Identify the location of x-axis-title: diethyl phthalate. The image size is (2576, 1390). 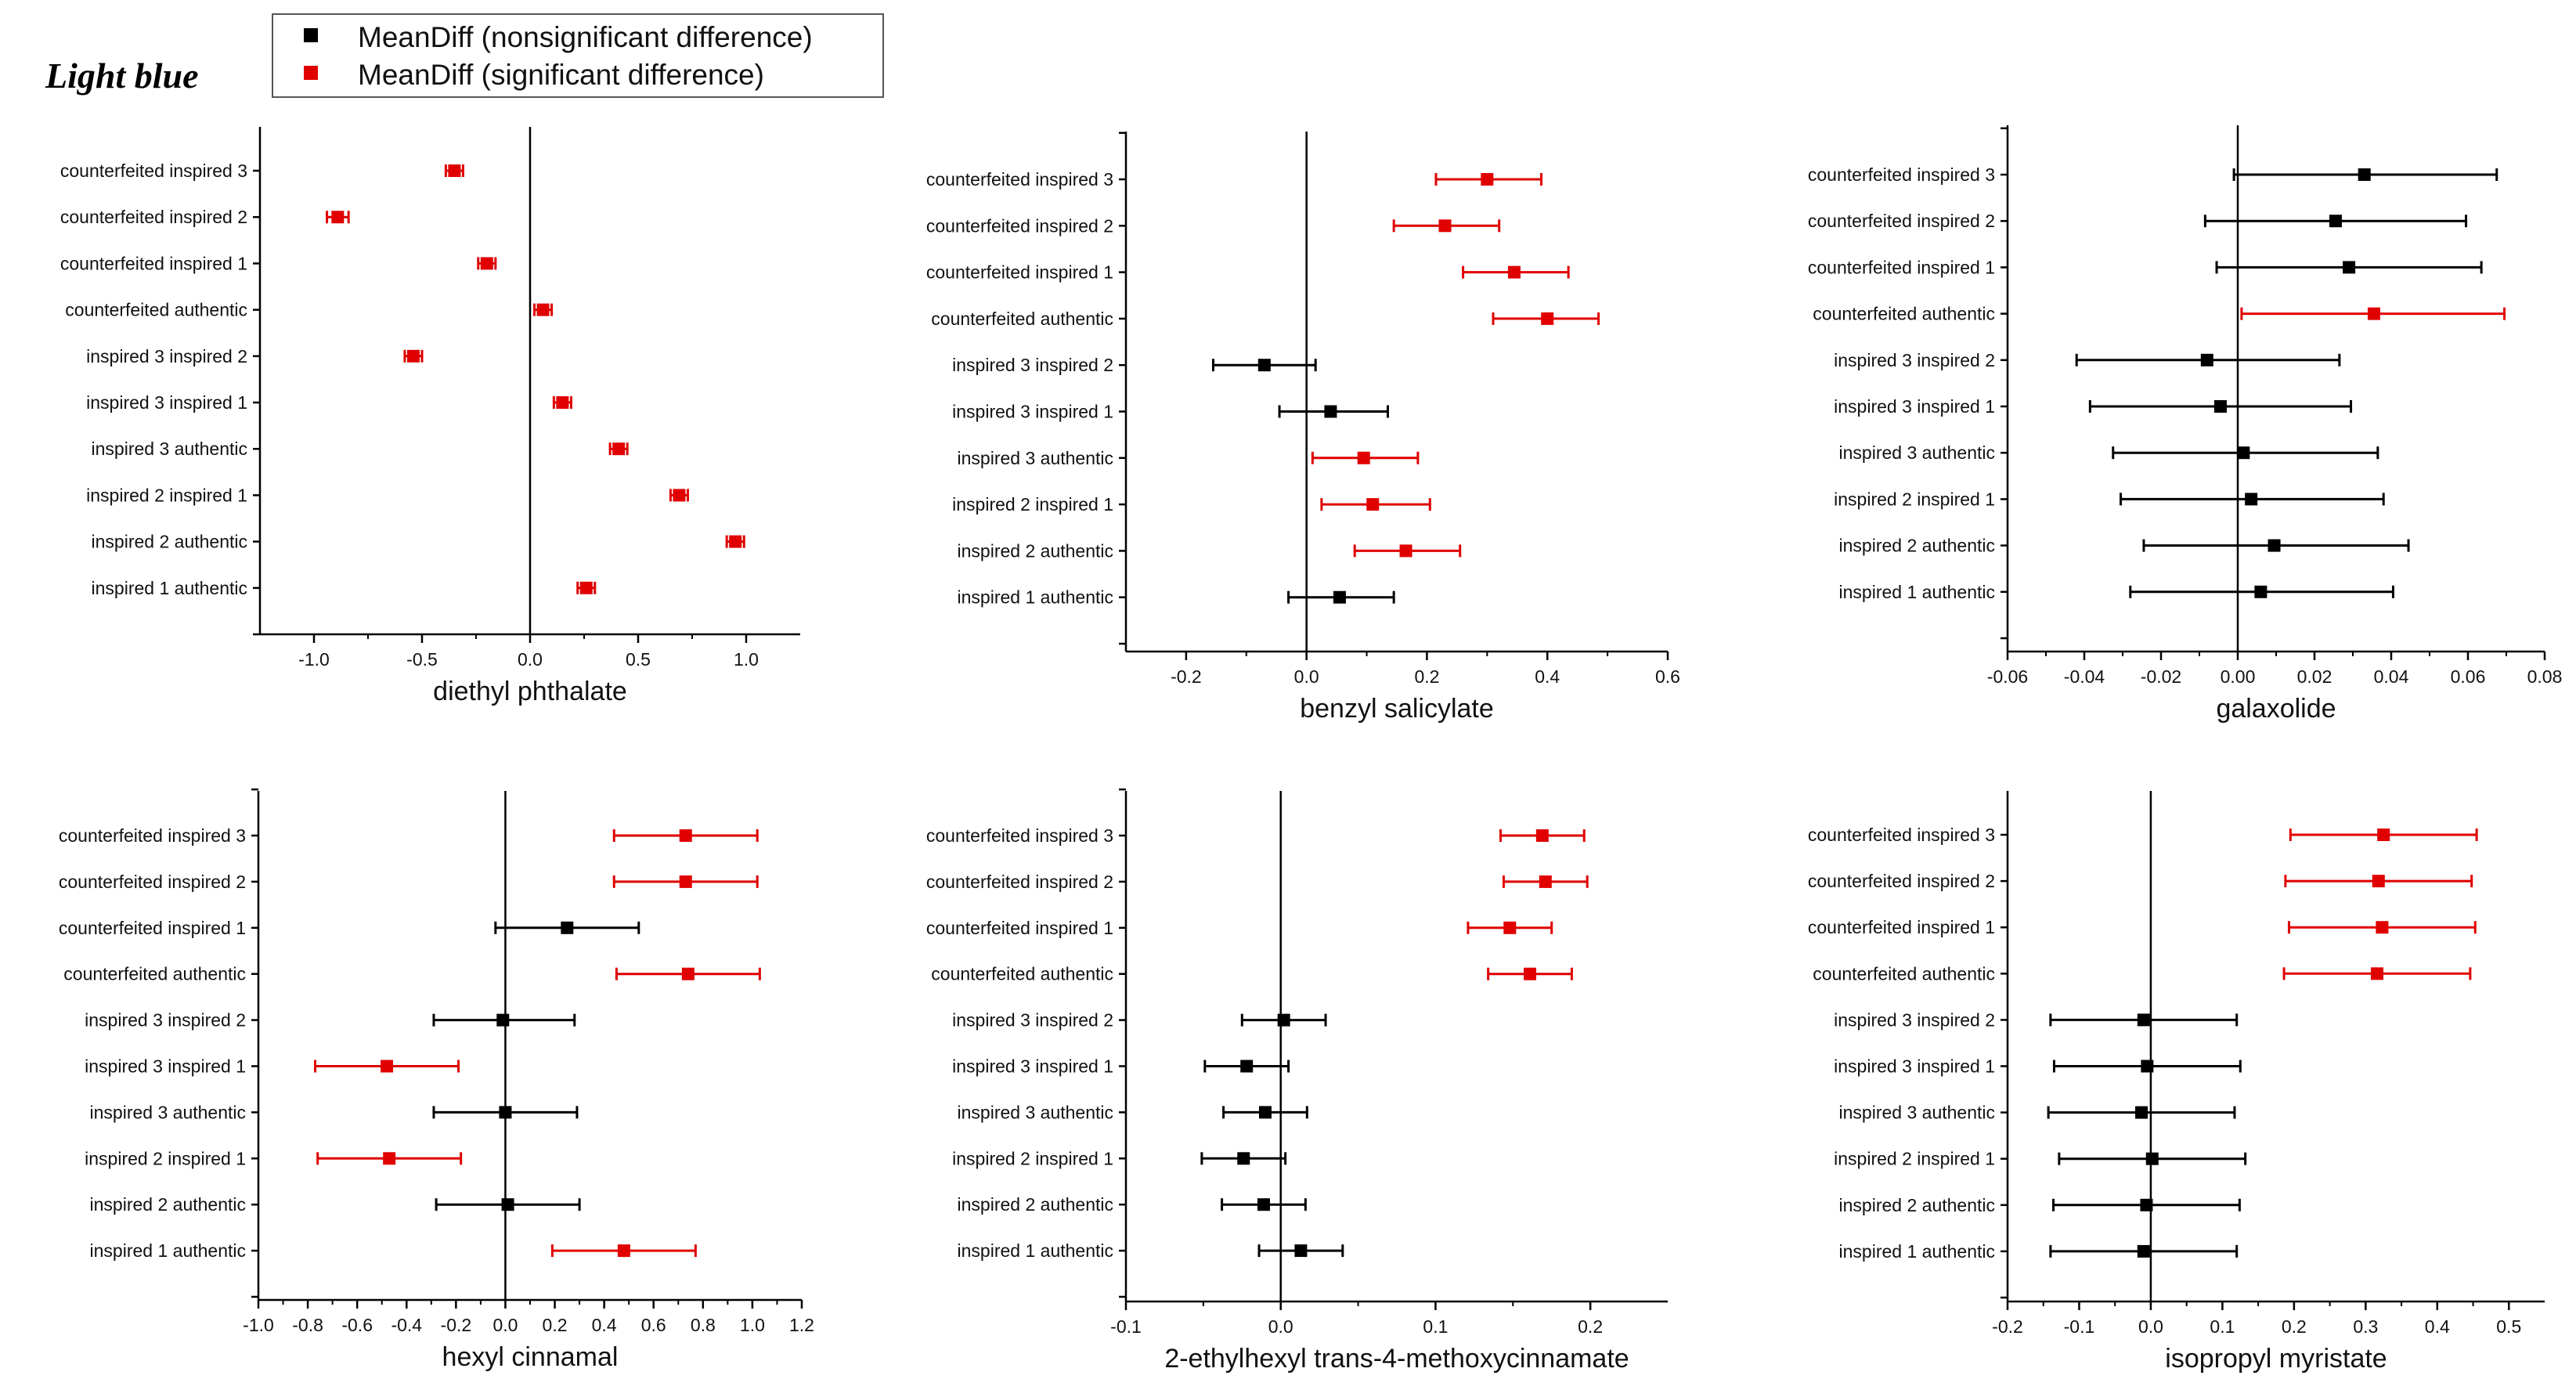
(530, 691).